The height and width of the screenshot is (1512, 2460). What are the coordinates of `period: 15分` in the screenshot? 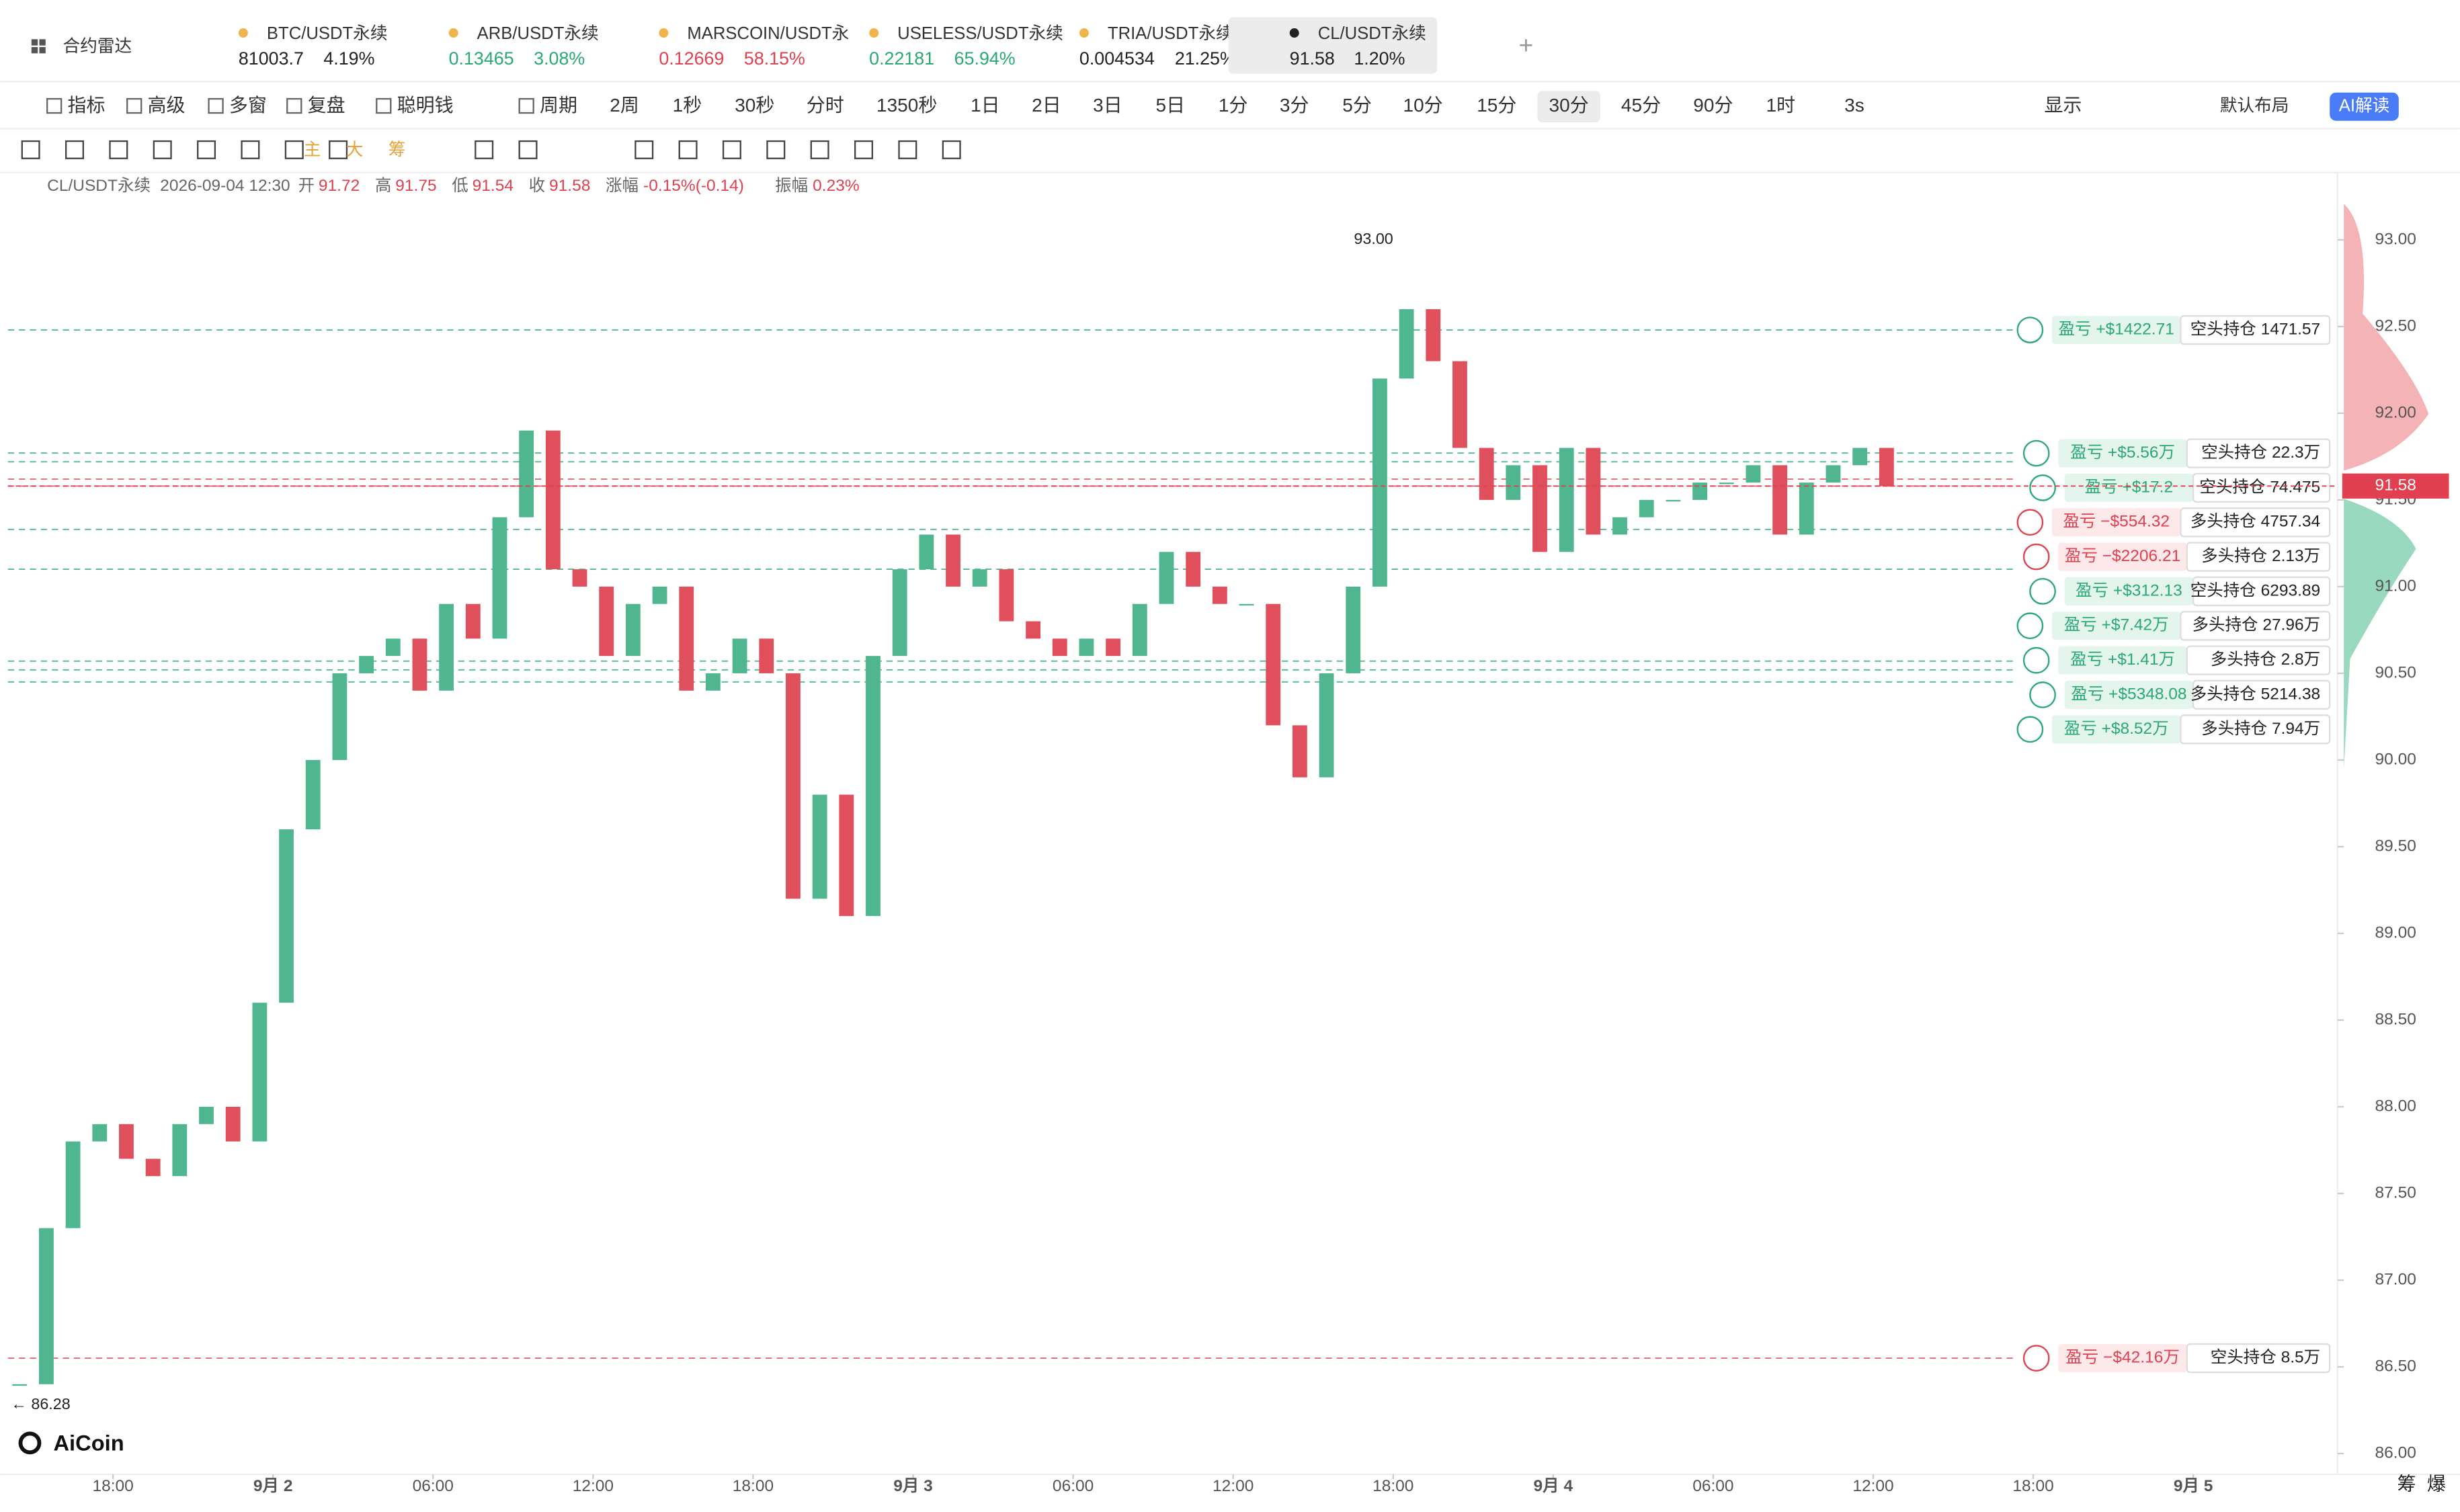 It's located at (1496, 106).